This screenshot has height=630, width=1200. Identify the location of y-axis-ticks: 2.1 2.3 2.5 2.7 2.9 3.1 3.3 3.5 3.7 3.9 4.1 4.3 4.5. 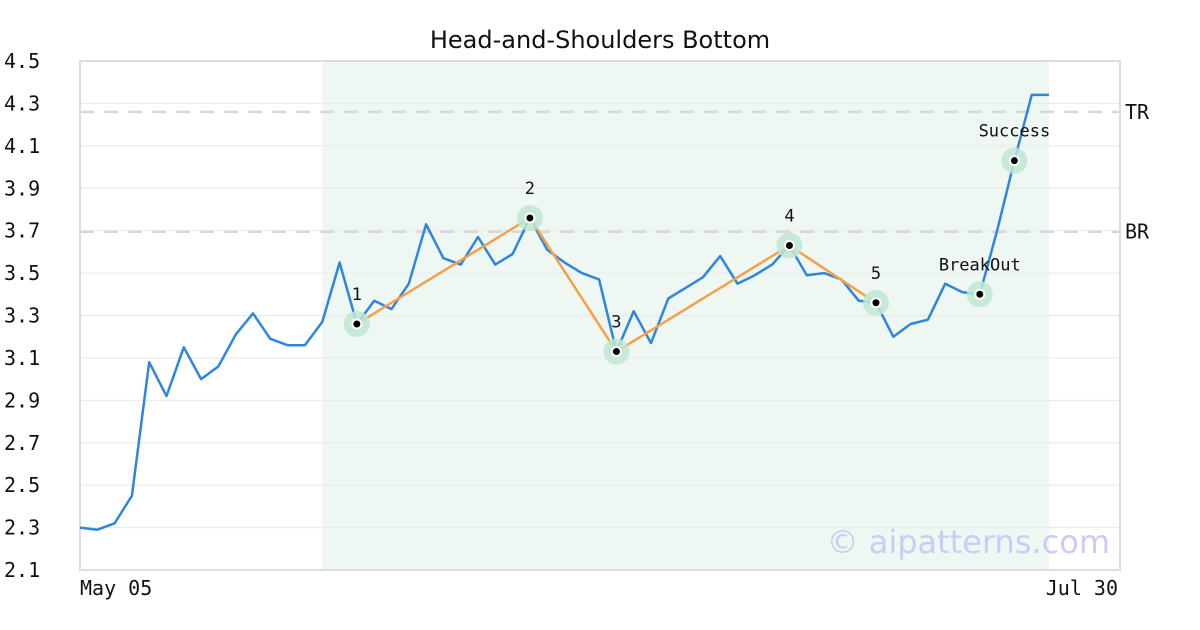
(22, 315).